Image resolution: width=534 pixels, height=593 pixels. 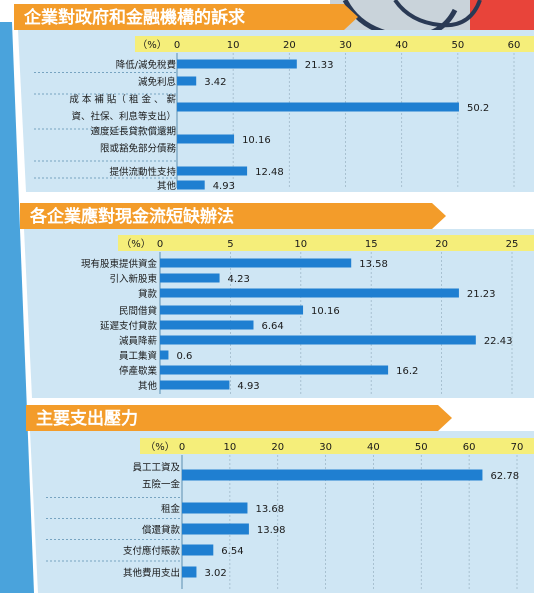 I want to click on value-label: 62.78, so click(x=504, y=476).